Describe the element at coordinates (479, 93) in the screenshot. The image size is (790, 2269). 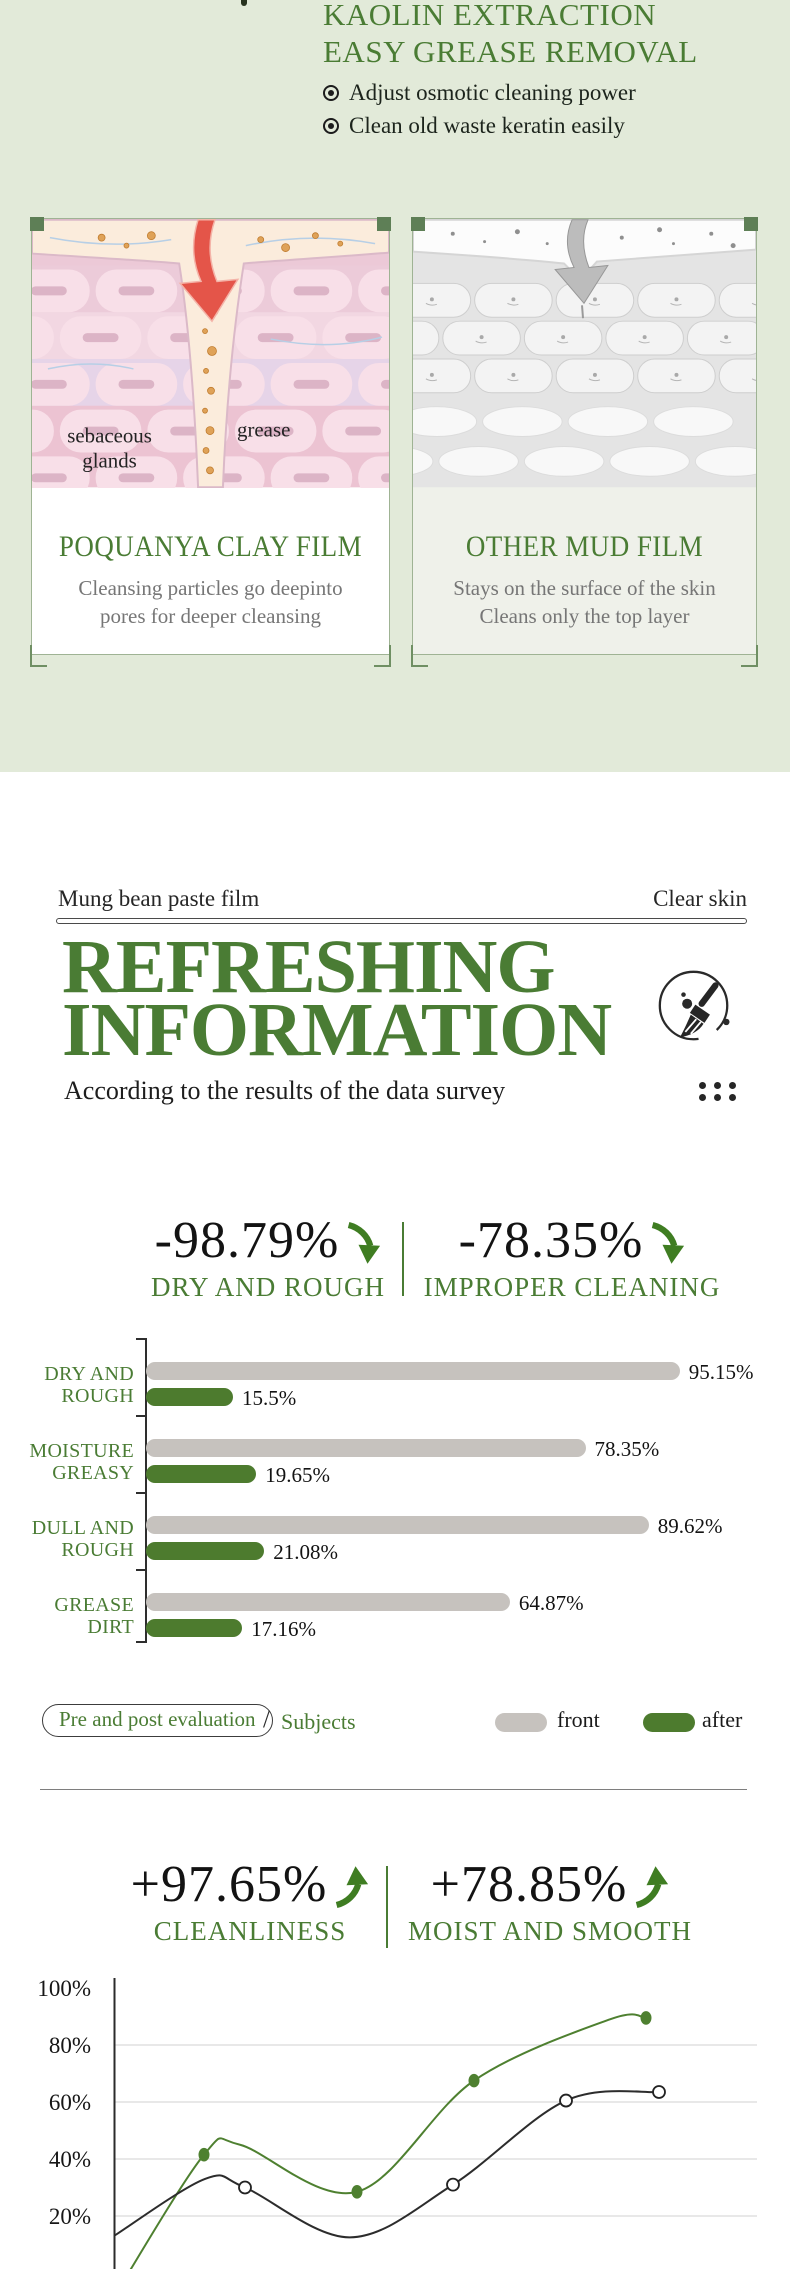
I see `bullet-item: Adjust osmotic cleaning power` at that location.